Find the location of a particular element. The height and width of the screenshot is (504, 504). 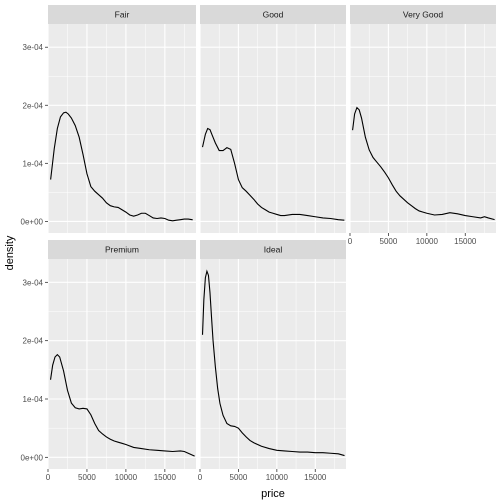

facet-panel: Ideal 0 5000 10000 15000 is located at coordinates (272, 361).